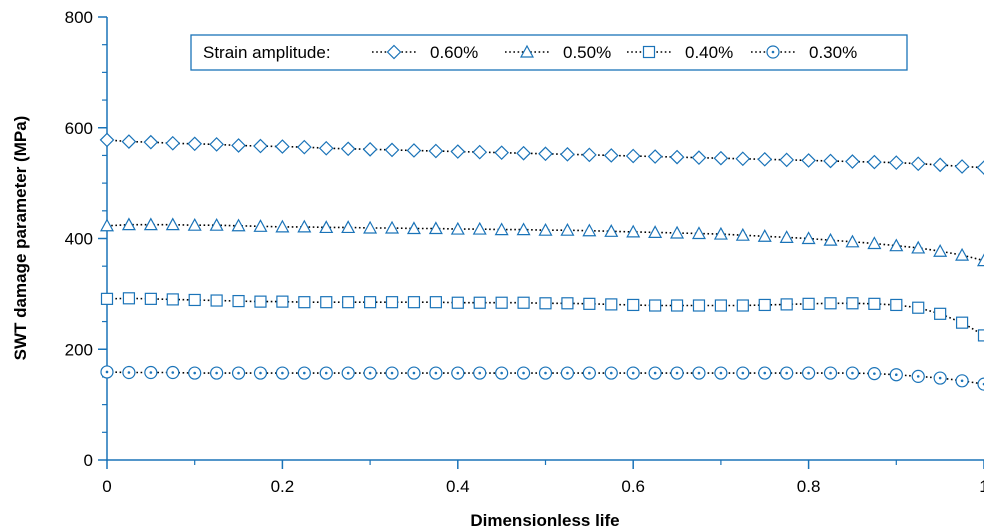  I want to click on x-tick-label: 0.6, so click(633, 486).